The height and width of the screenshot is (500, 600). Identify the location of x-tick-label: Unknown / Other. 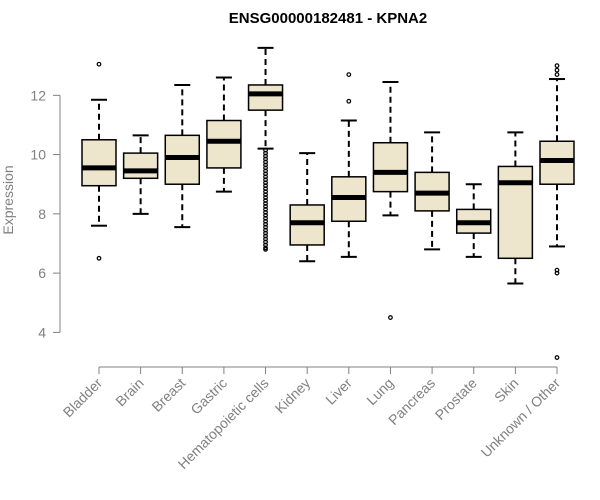
(521, 418).